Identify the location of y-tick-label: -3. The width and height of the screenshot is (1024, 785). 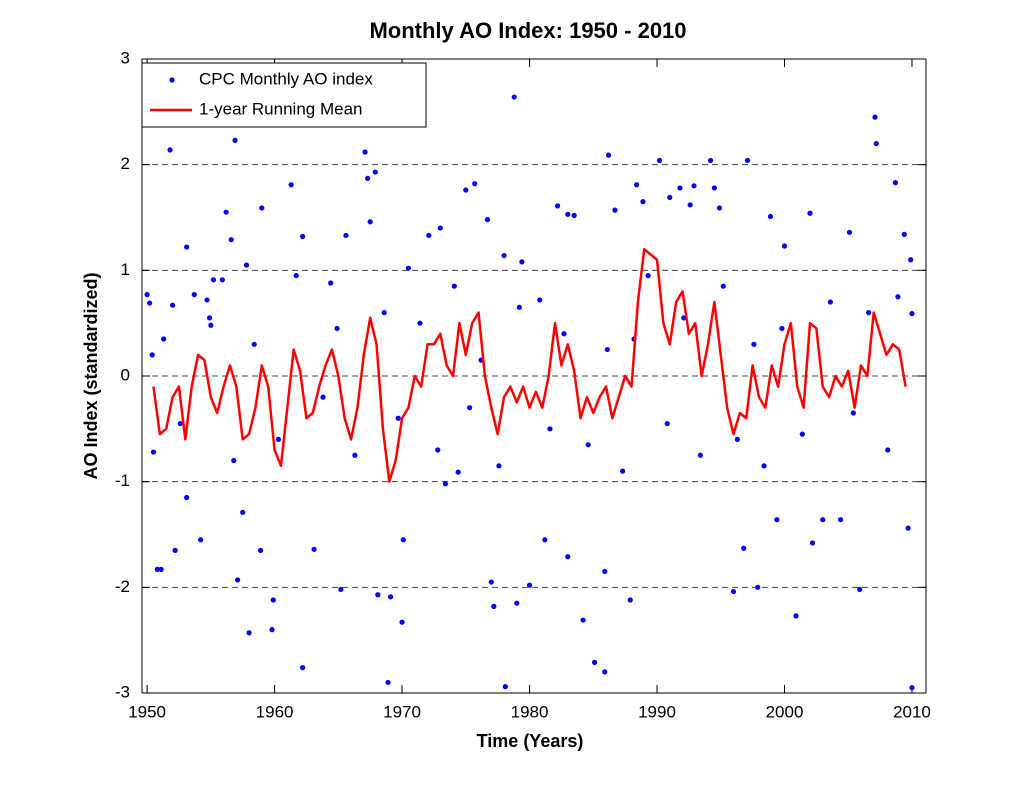
(122, 691).